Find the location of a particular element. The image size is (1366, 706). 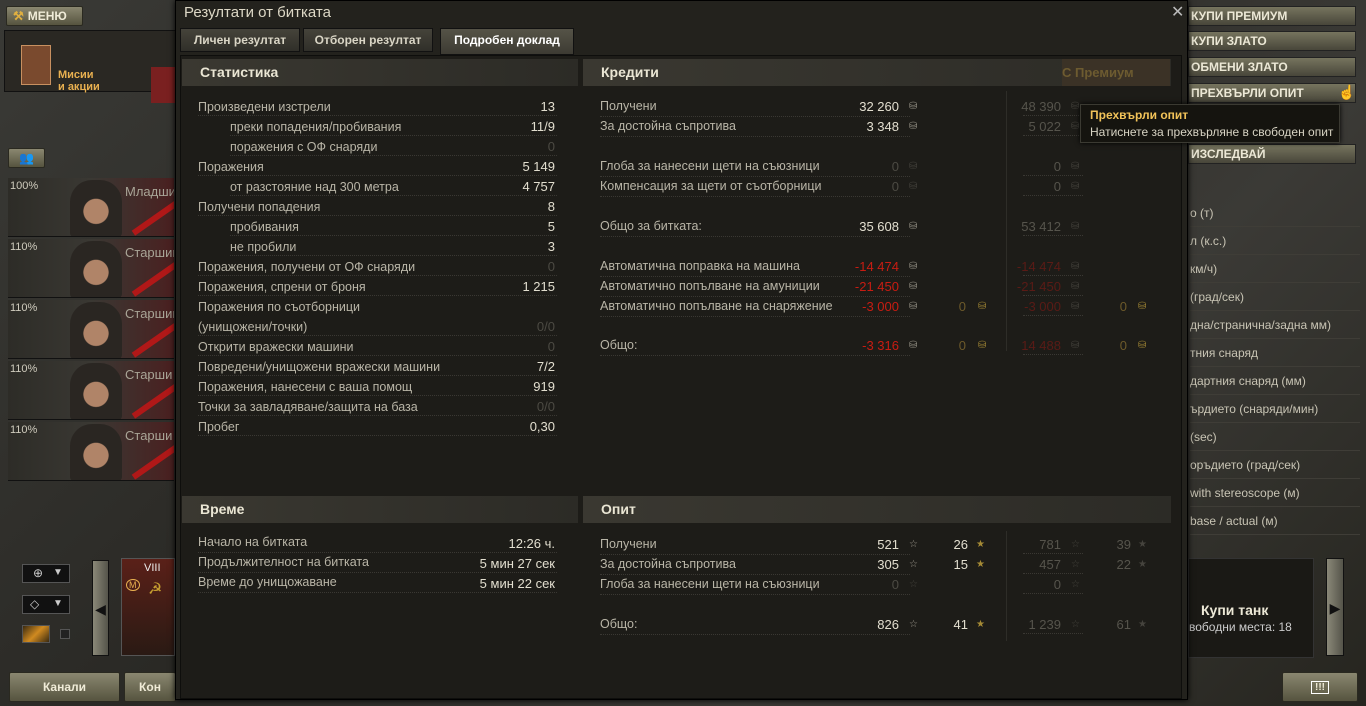

tab-2: Отборен резултат is located at coordinates (368, 40).